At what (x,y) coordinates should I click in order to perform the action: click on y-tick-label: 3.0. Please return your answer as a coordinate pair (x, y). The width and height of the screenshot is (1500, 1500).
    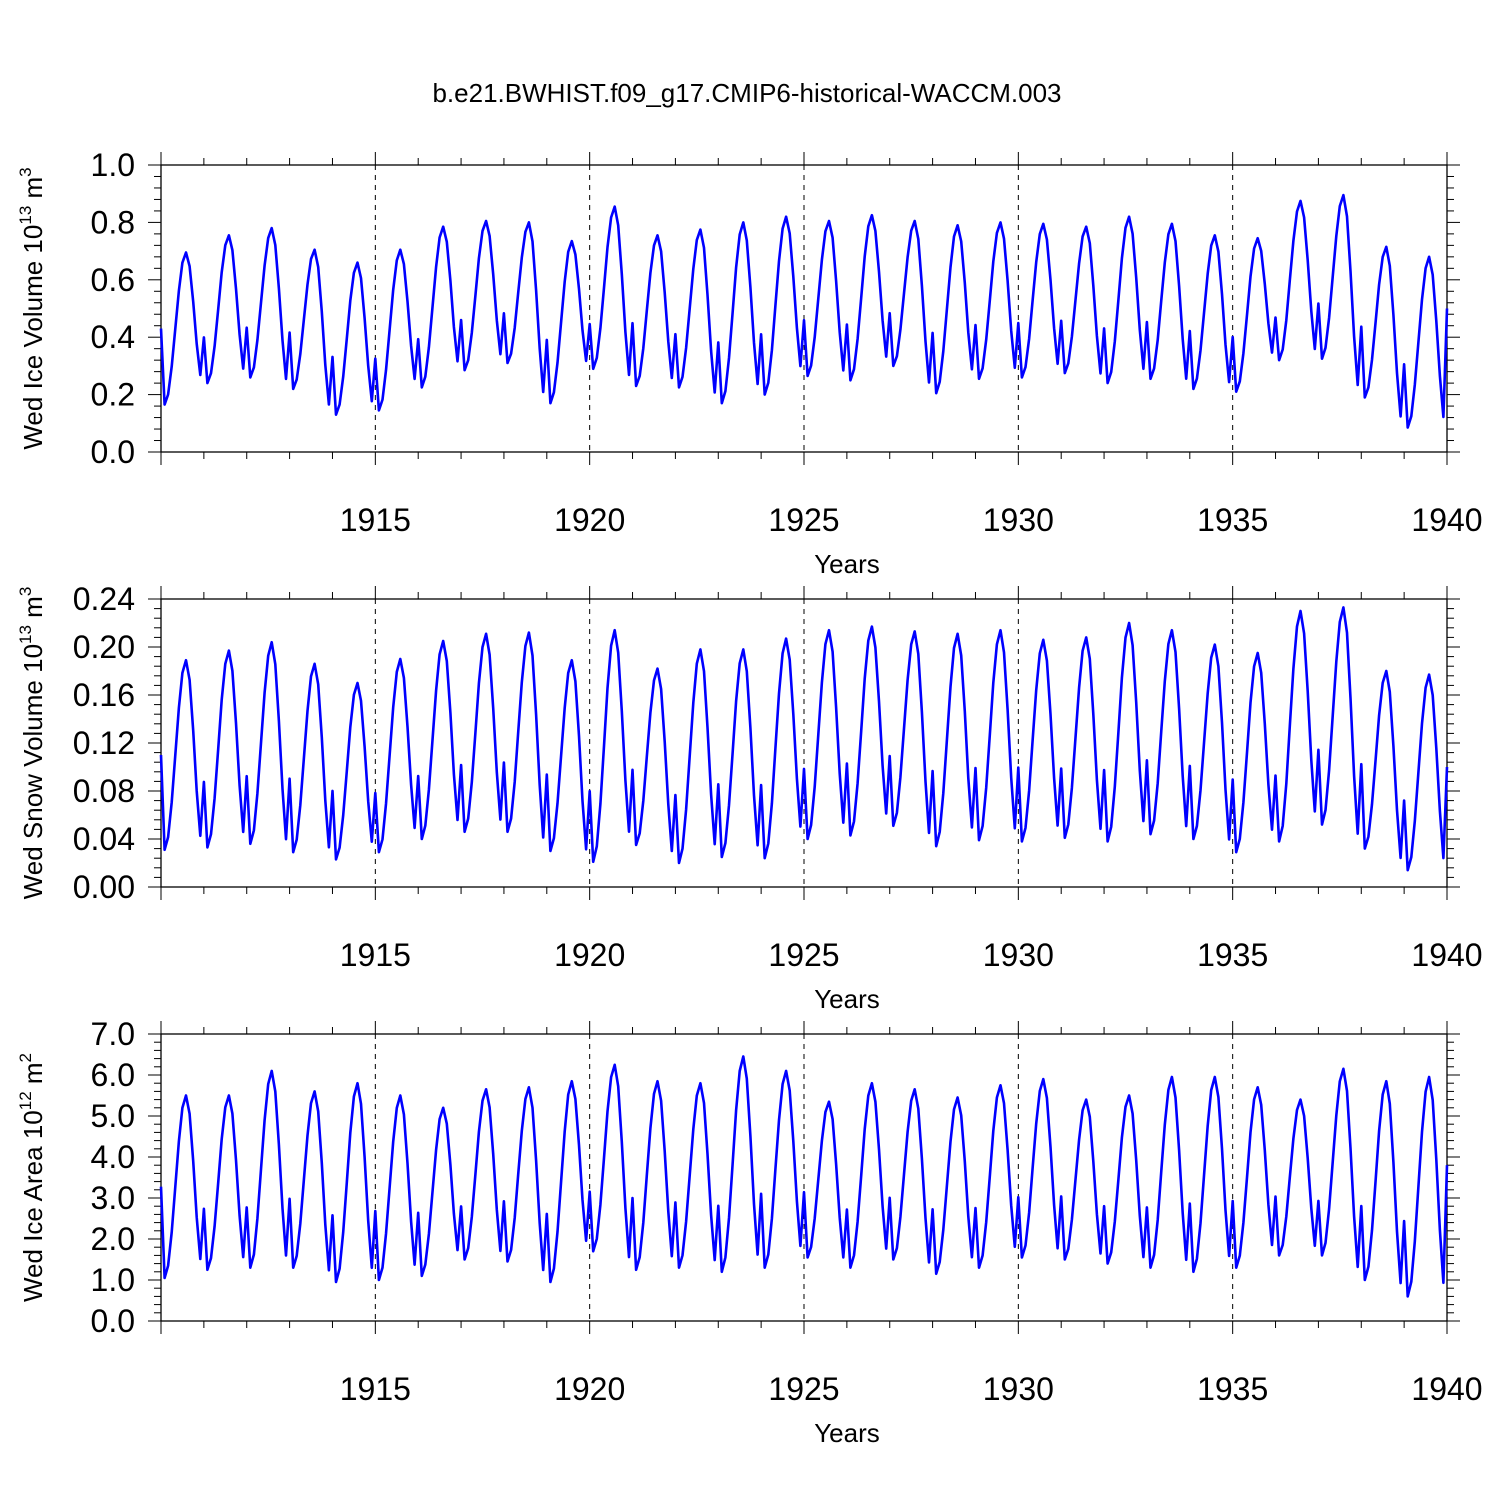
    Looking at the image, I should click on (113, 1198).